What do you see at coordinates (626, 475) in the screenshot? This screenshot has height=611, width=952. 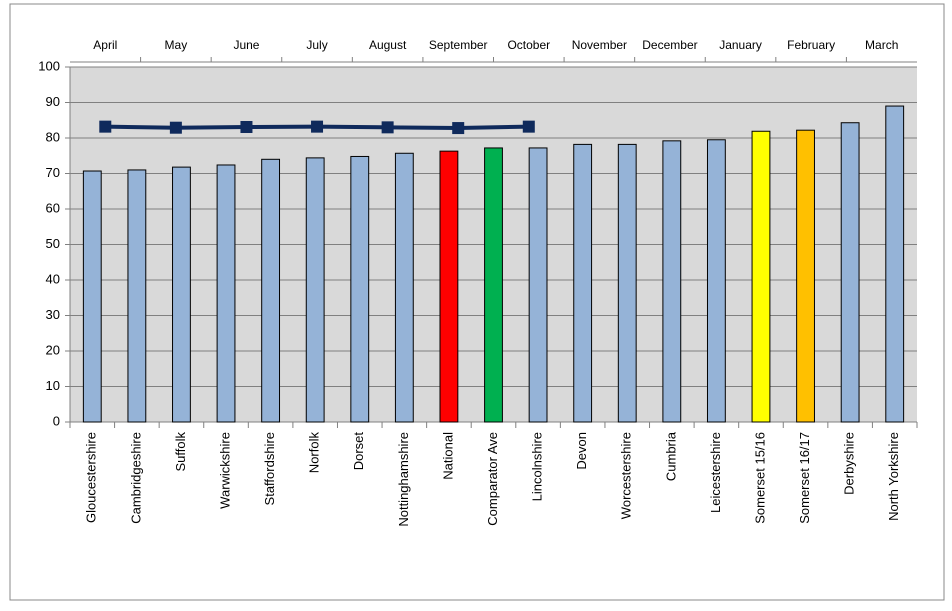 I see `x-tick-label: Worcestershire` at bounding box center [626, 475].